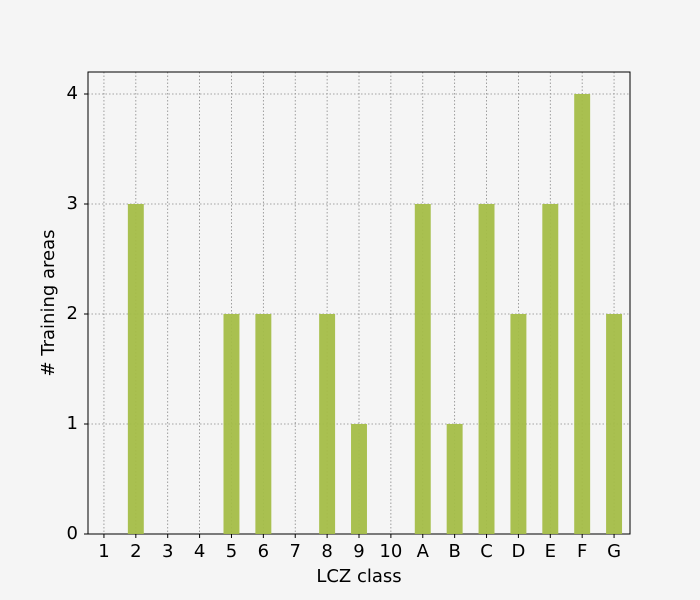 The width and height of the screenshot is (700, 600). I want to click on x-tick-label: 3, so click(167, 551).